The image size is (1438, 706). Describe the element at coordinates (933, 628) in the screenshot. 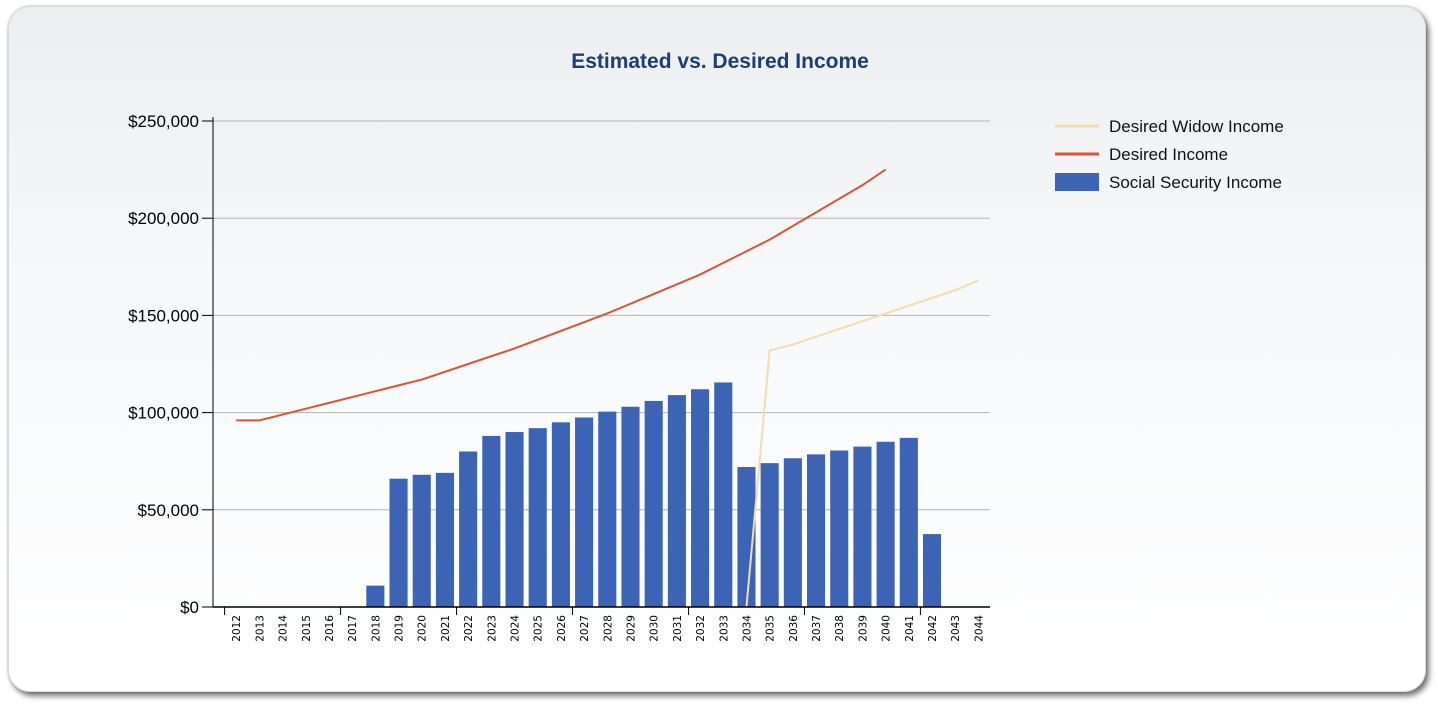

I see `x-tick-label: 2042` at that location.